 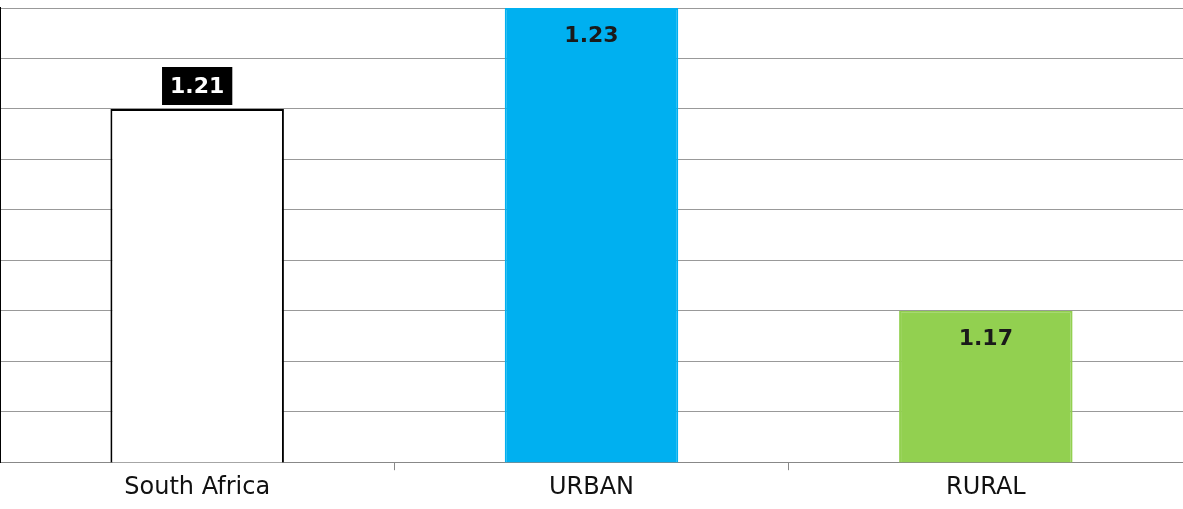 What do you see at coordinates (986, 485) in the screenshot?
I see `x-tick-label: RURAL` at bounding box center [986, 485].